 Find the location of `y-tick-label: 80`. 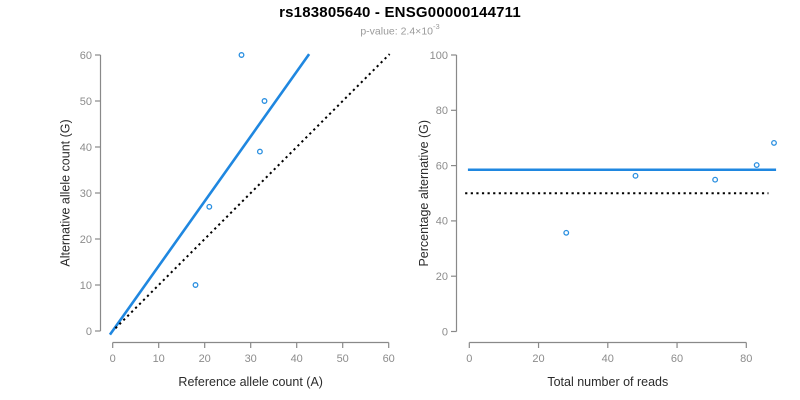

y-tick-label: 80 is located at coordinates (442, 111).